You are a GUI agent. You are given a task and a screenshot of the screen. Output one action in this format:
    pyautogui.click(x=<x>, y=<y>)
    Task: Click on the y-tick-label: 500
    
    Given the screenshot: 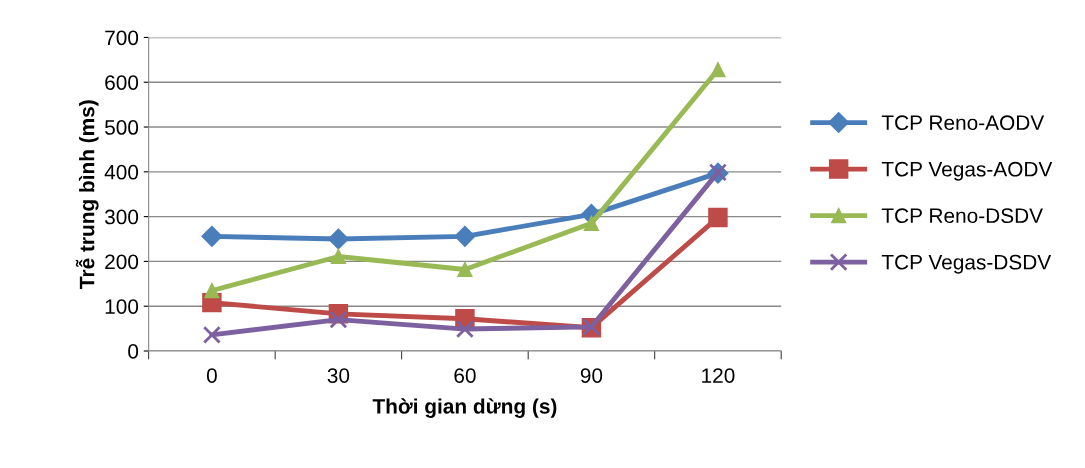 What is the action you would take?
    pyautogui.click(x=122, y=127)
    